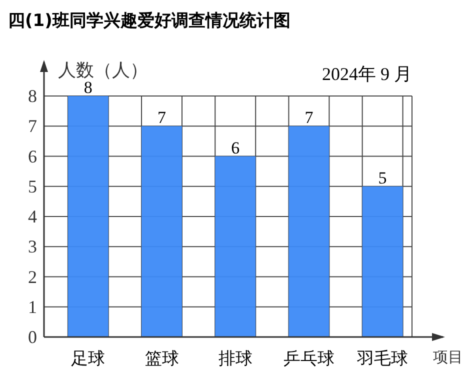  Describe the element at coordinates (32, 156) in the screenshot. I see `y-tick-label: 6` at that location.